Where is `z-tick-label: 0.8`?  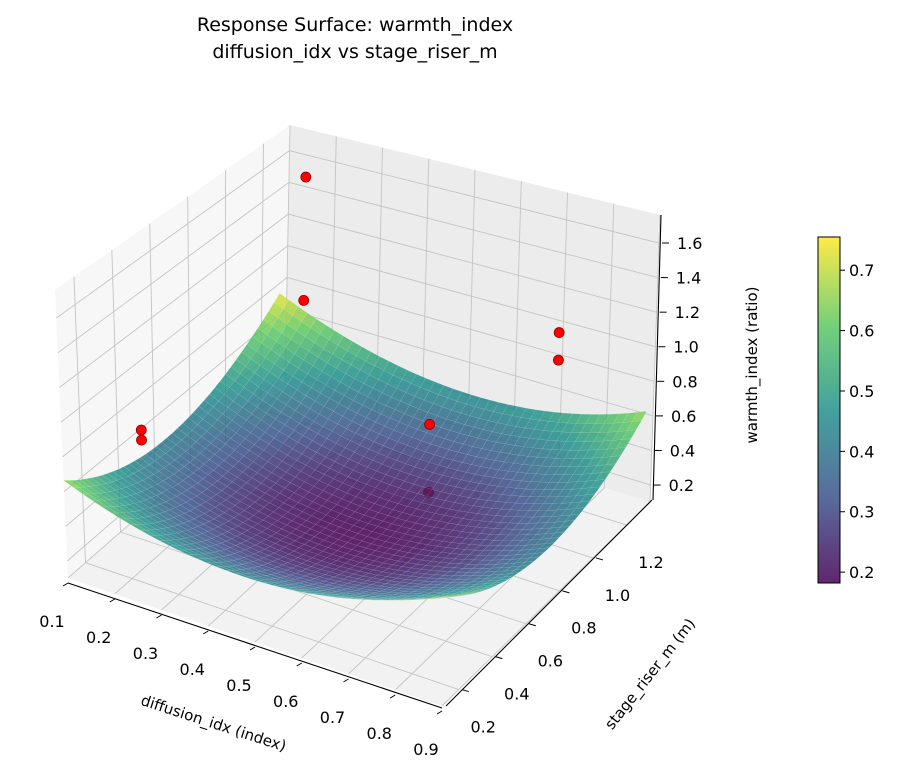
z-tick-label: 0.8 is located at coordinates (684, 381).